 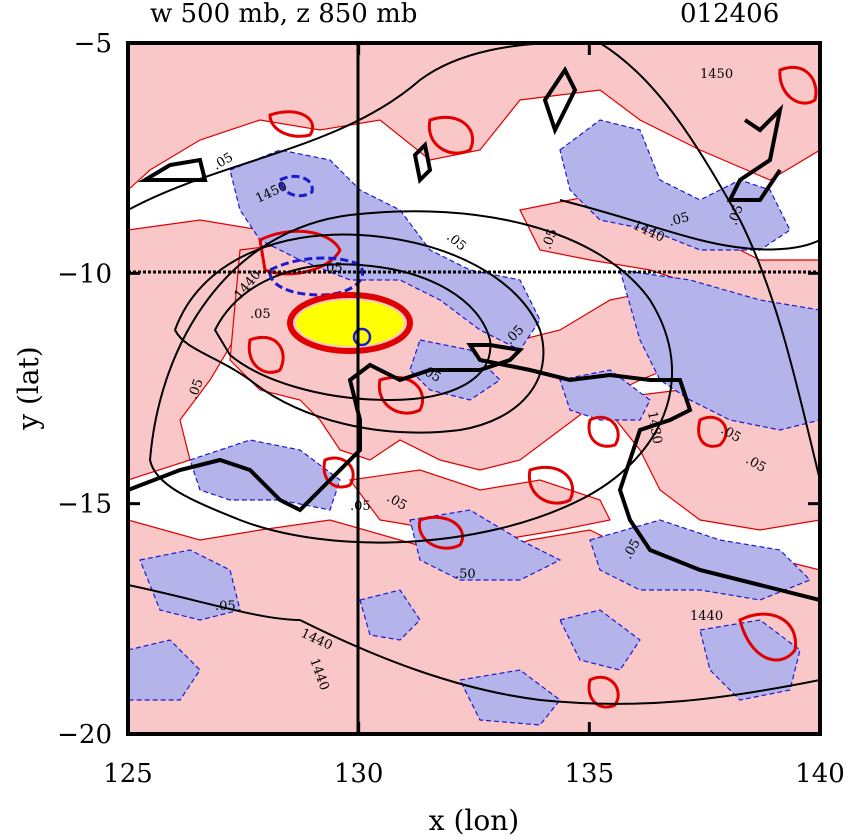 I want to click on x-axis-label: x (lon), so click(x=474, y=820).